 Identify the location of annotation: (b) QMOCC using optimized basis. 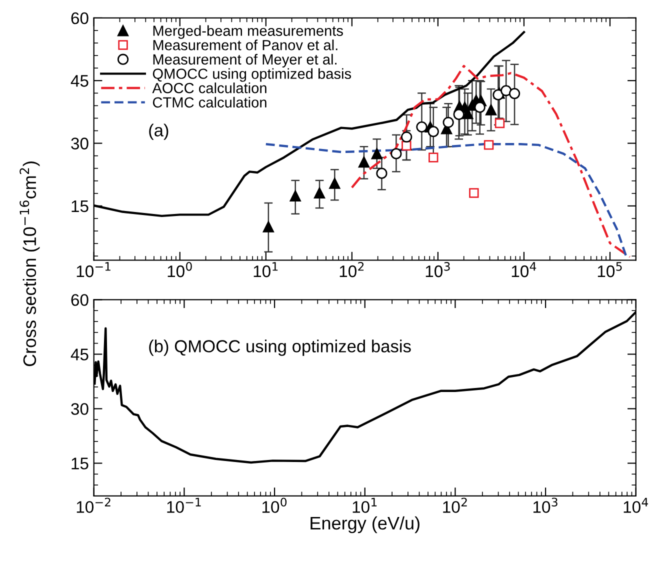
(280, 348).